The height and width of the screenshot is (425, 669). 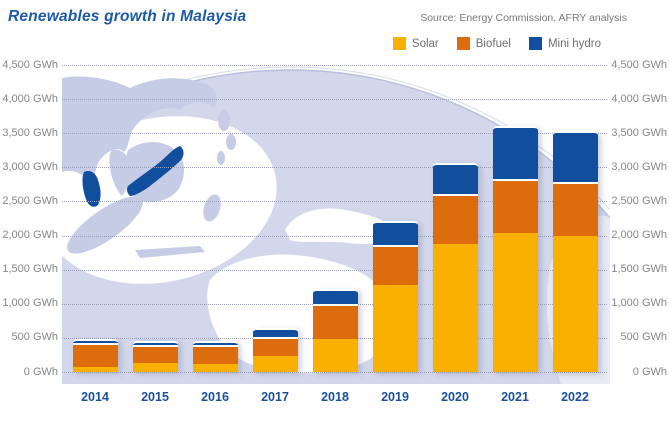 I want to click on legend-label: Solar, so click(x=425, y=43).